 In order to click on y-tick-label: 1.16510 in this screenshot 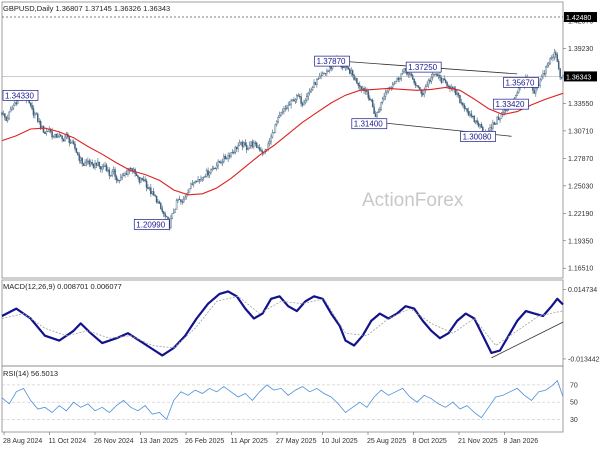, I will do `click(580, 269)`.